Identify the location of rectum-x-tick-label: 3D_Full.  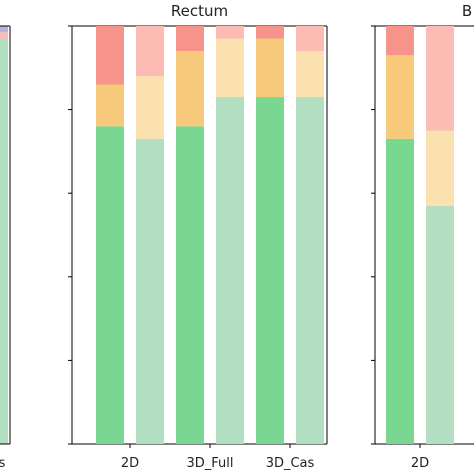
(209, 463).